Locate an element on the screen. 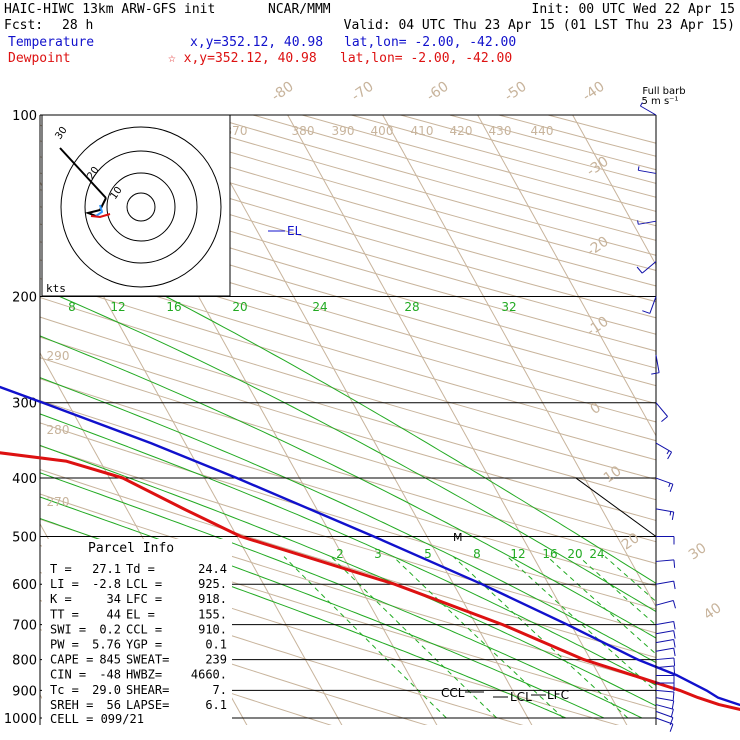  pressure-tick-label: 100 is located at coordinates (24, 116).